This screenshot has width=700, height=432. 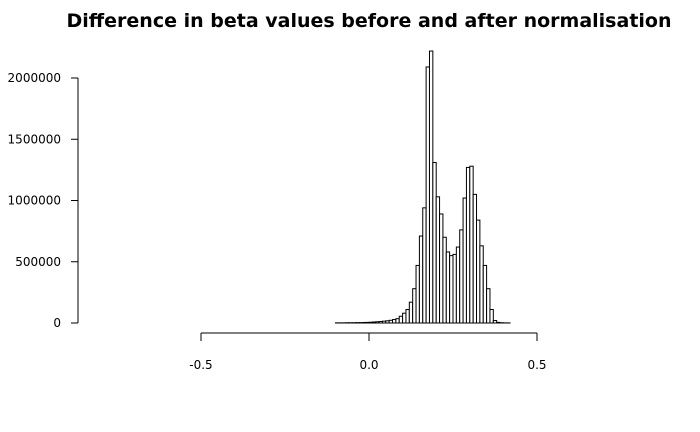 I want to click on x-tick-label: 0.5, so click(x=536, y=365).